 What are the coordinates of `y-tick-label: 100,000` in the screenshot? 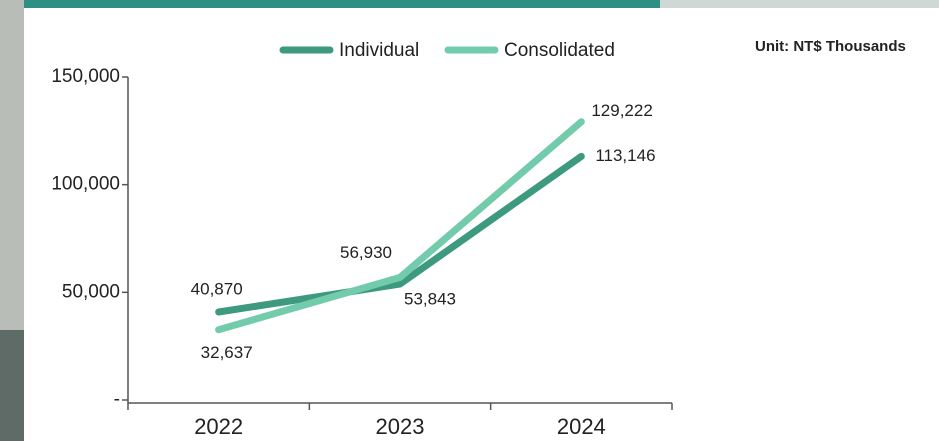 It's located at (85, 184).